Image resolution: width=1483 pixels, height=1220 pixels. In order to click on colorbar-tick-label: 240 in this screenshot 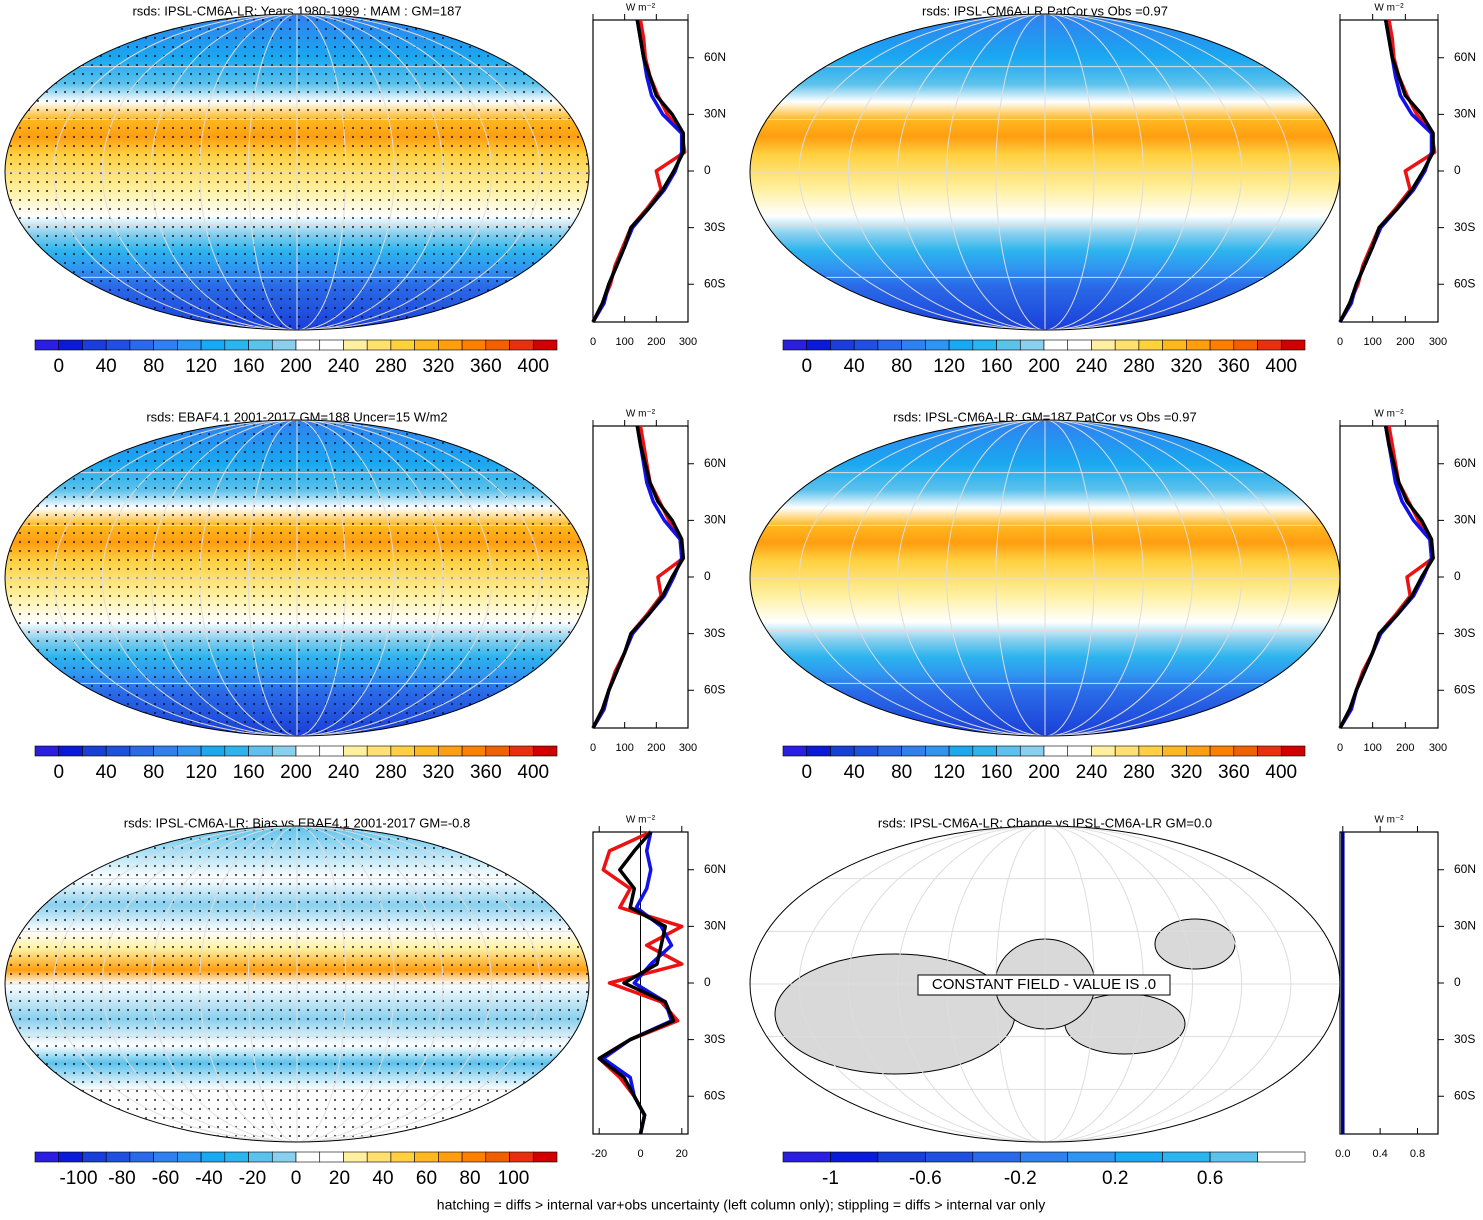, I will do `click(1092, 772)`.